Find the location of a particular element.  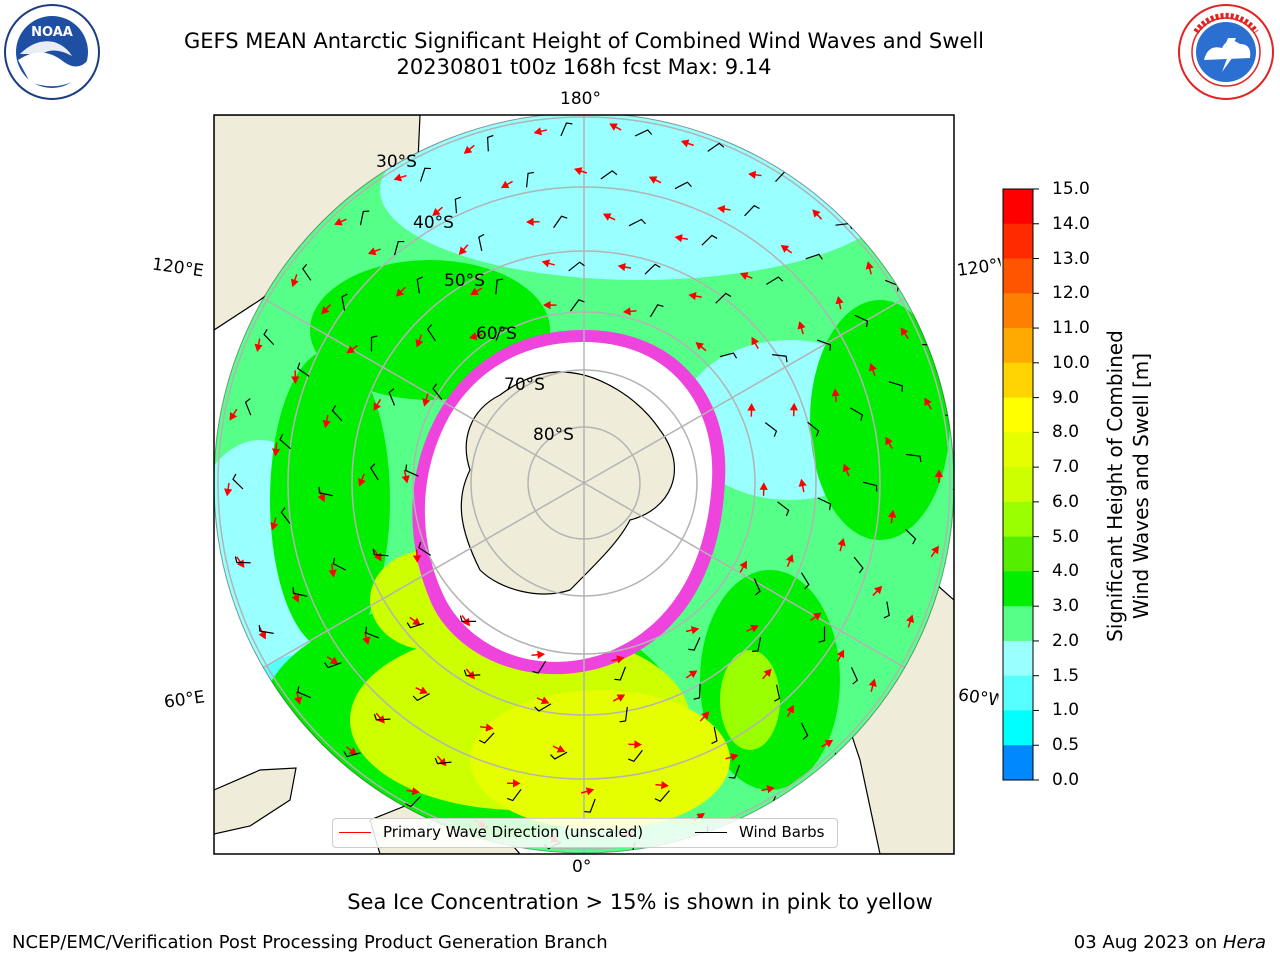

noaa-logo: NOAA is located at coordinates (52, 52).